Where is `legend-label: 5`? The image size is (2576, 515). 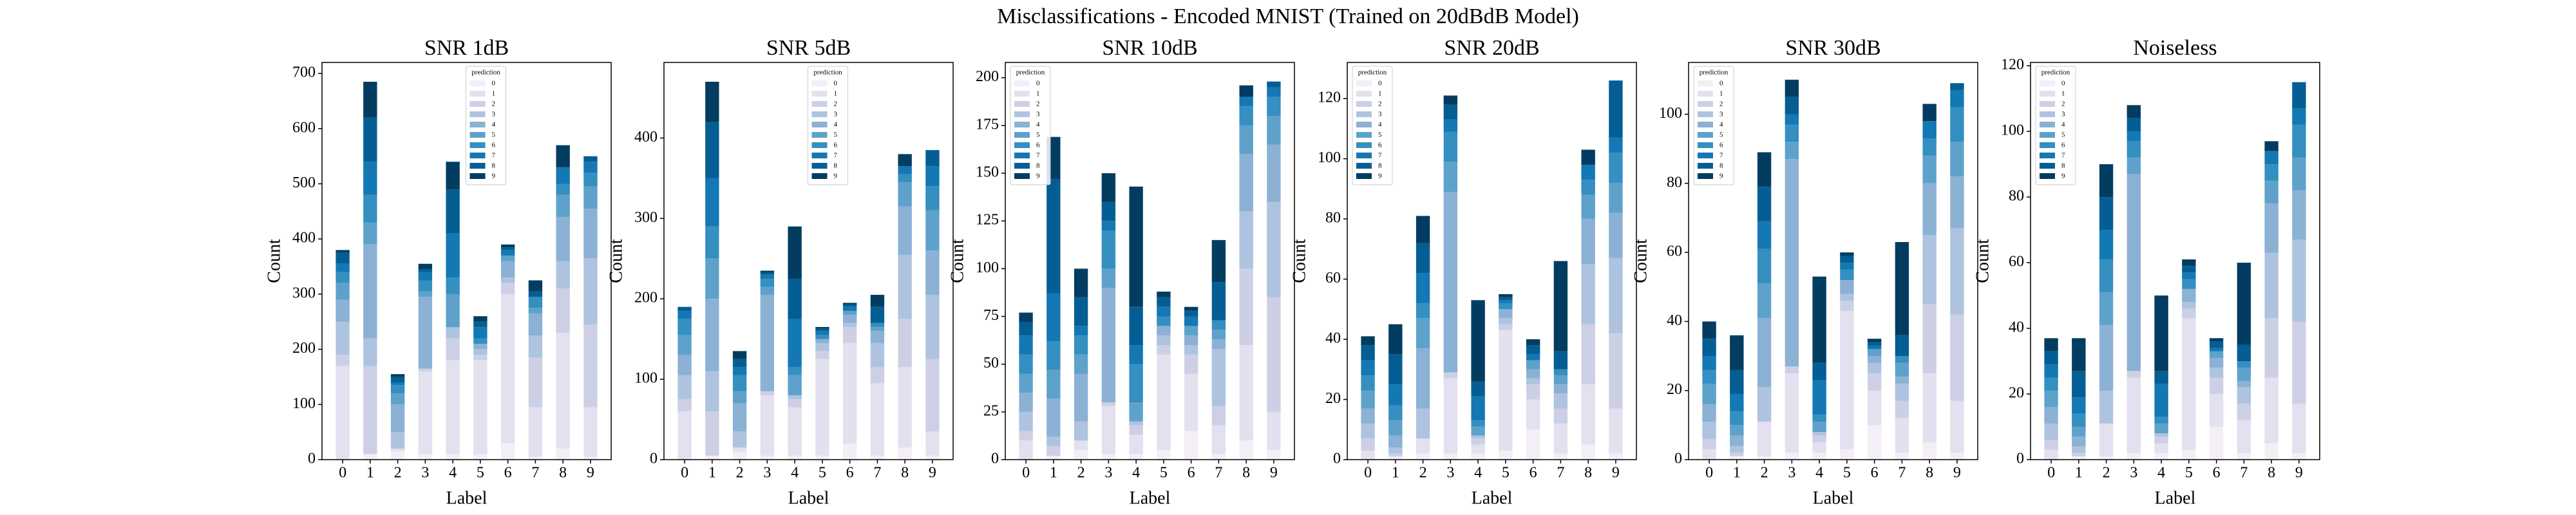
legend-label: 5 is located at coordinates (1380, 135).